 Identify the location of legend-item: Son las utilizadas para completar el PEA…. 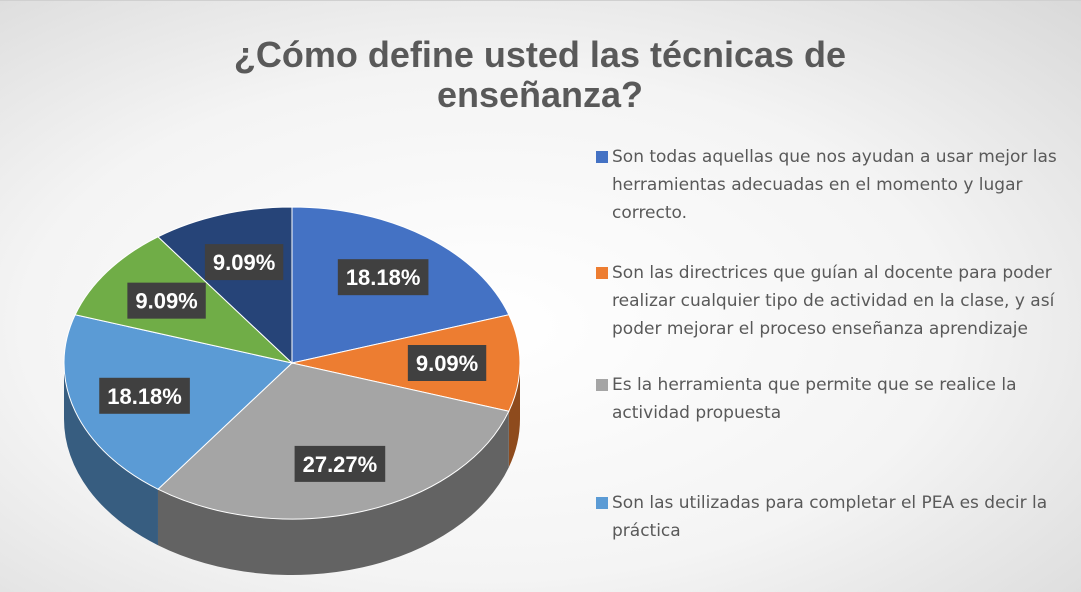
(836, 517).